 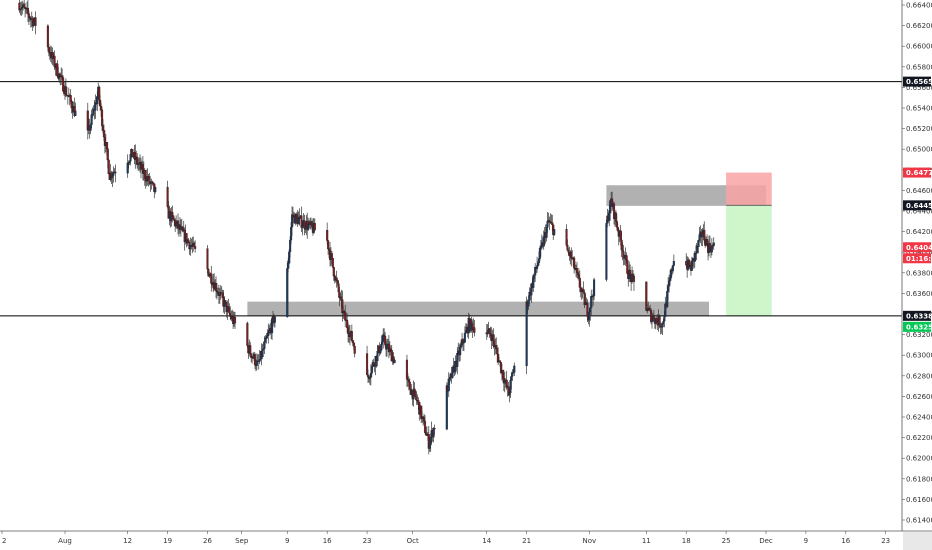 I want to click on price-tag-label: 0.64048, so click(x=919, y=248).